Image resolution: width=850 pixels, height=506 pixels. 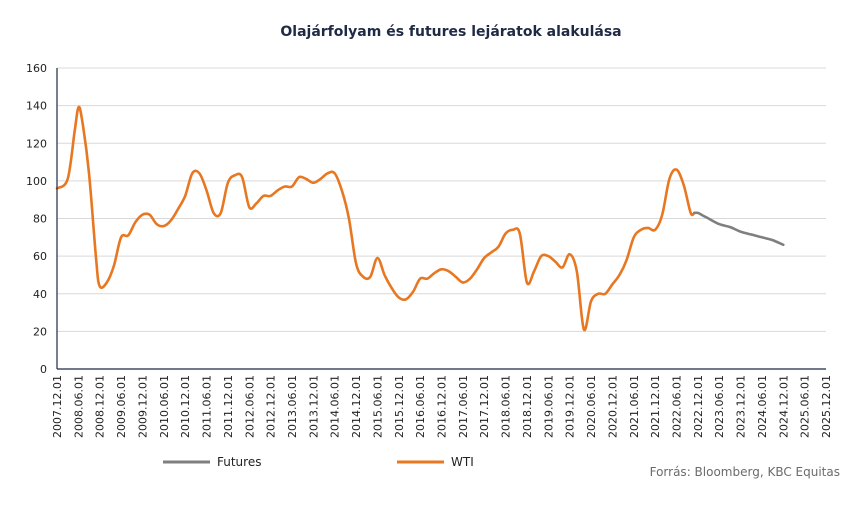 What do you see at coordinates (40, 331) in the screenshot?
I see `y-tick-label: 20` at bounding box center [40, 331].